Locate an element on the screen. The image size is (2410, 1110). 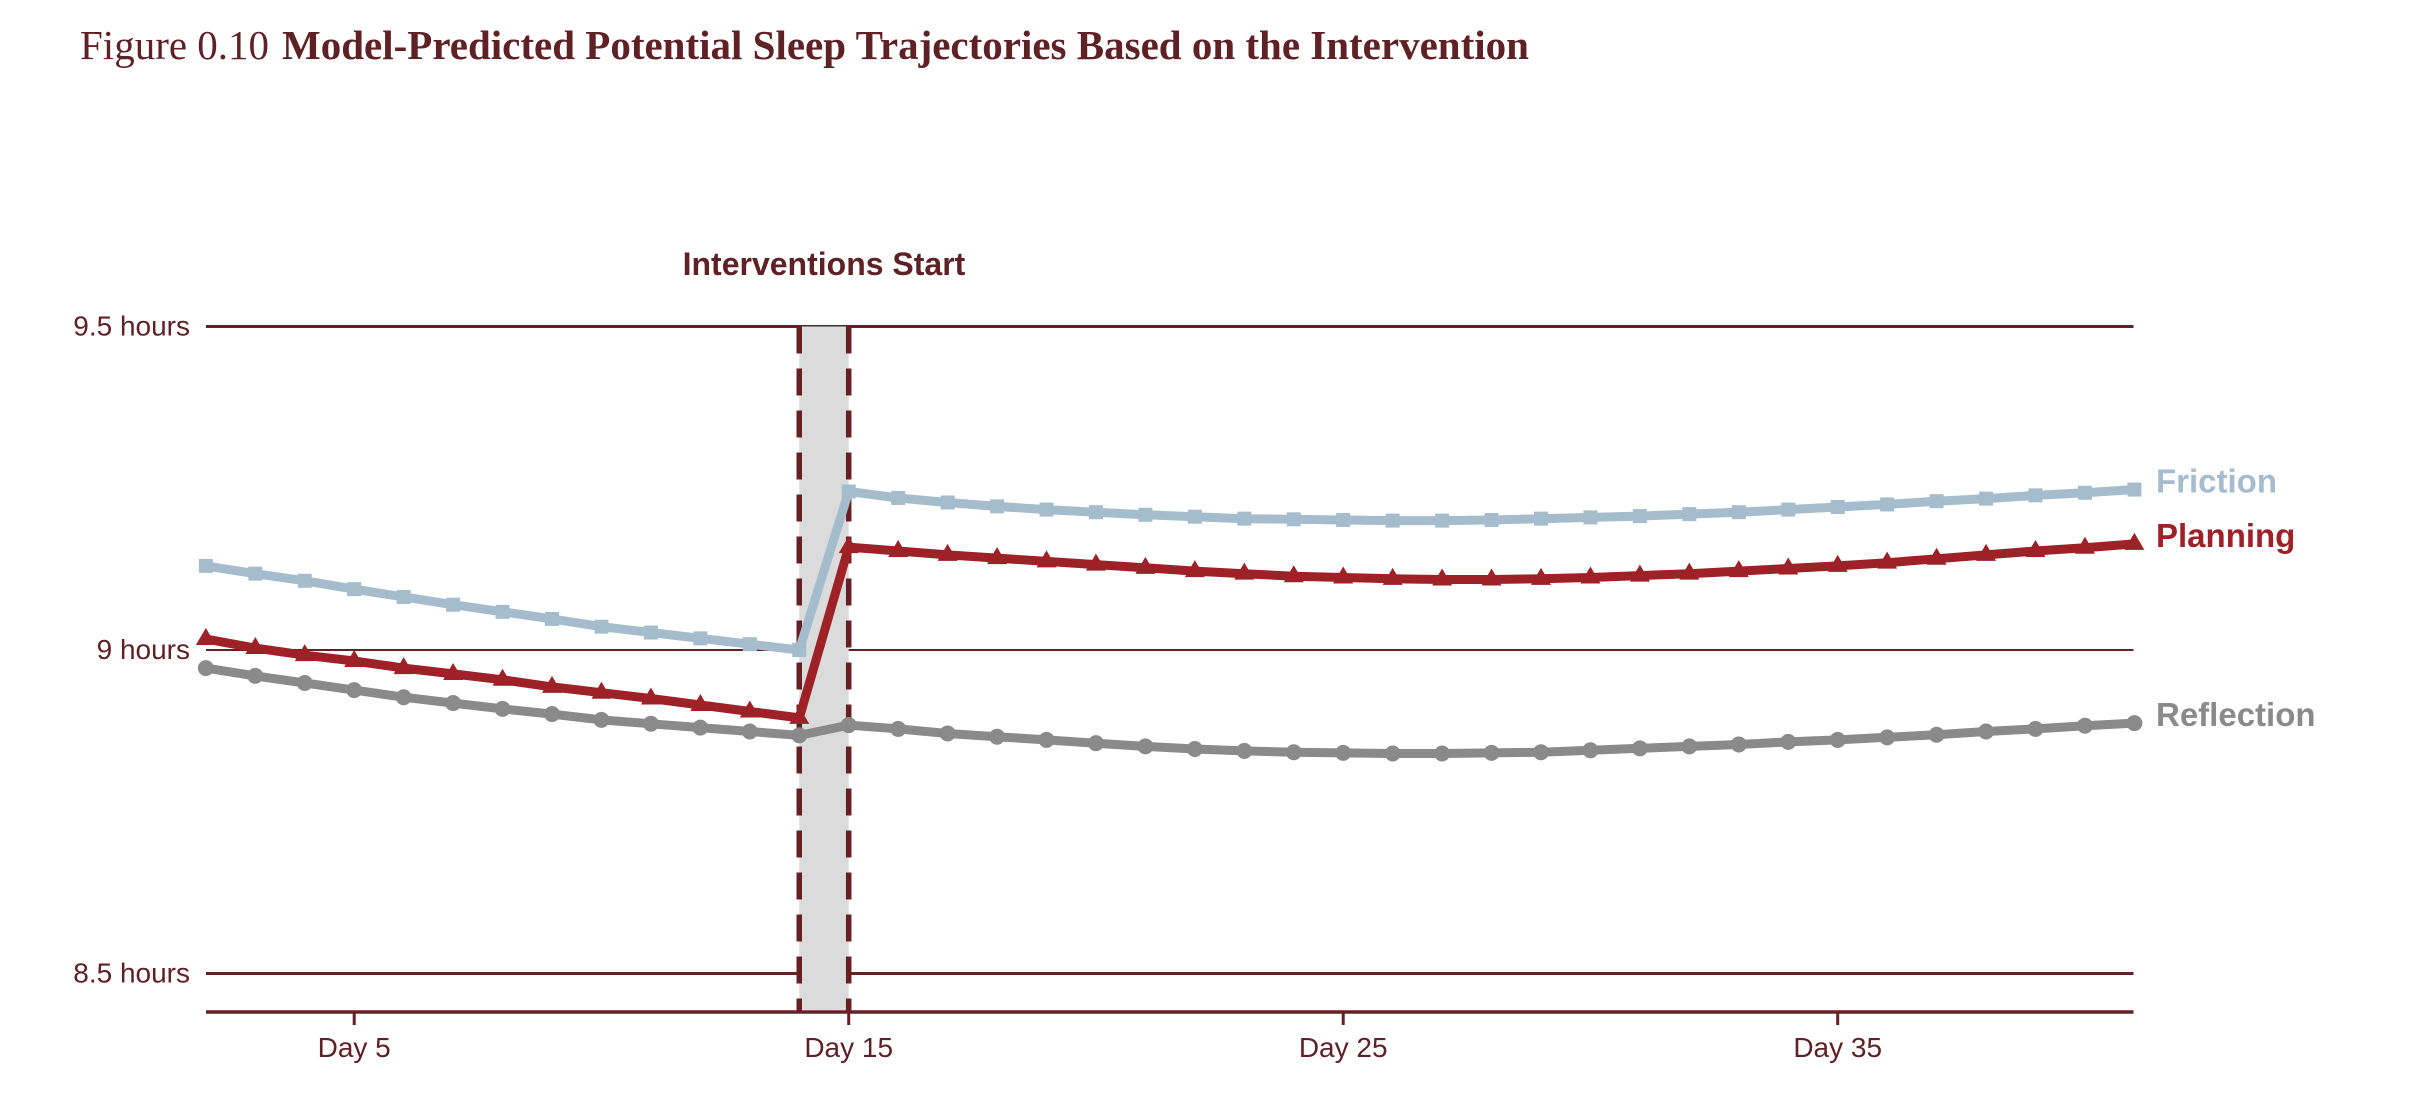
intervention-band is located at coordinates (824, 668).